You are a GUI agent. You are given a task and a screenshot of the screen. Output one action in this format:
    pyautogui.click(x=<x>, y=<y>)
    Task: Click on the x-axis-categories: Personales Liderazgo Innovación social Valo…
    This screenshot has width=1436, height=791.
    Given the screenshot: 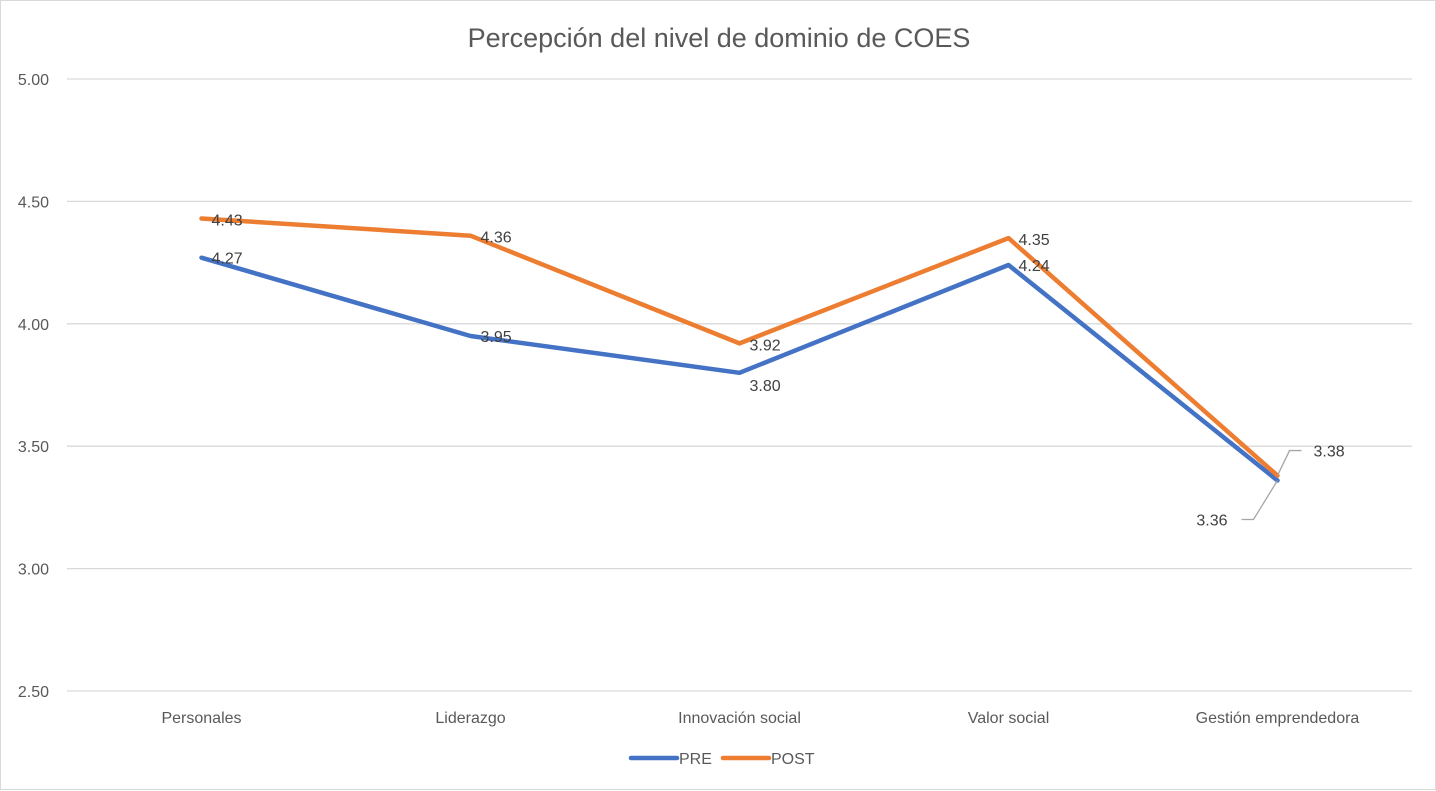 What is the action you would take?
    pyautogui.click(x=760, y=718)
    